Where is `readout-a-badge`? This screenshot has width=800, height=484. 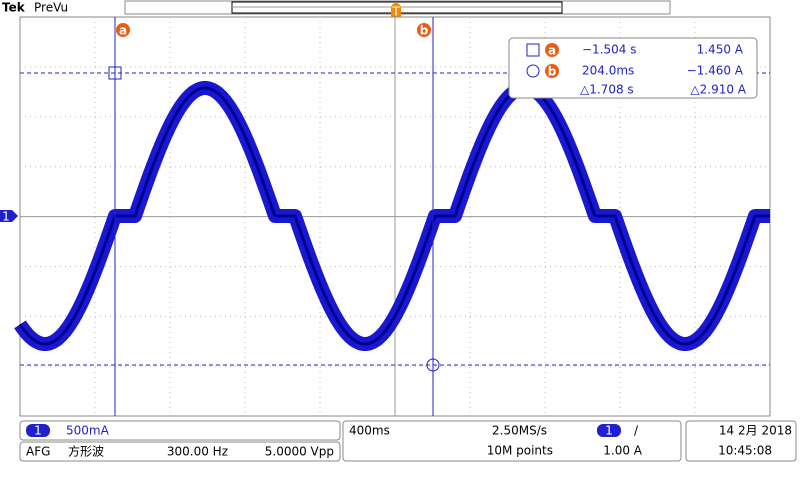
readout-a-badge is located at coordinates (552, 50).